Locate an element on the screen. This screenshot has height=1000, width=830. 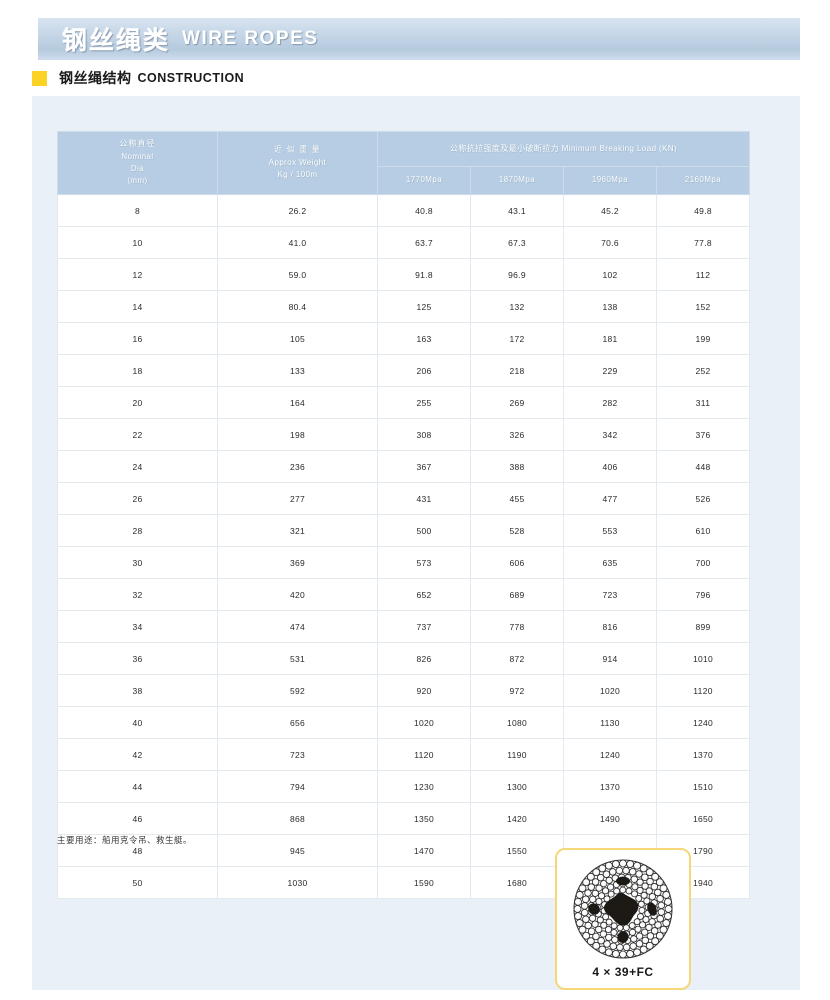
mbl-1870-cell: 606 is located at coordinates (517, 562).